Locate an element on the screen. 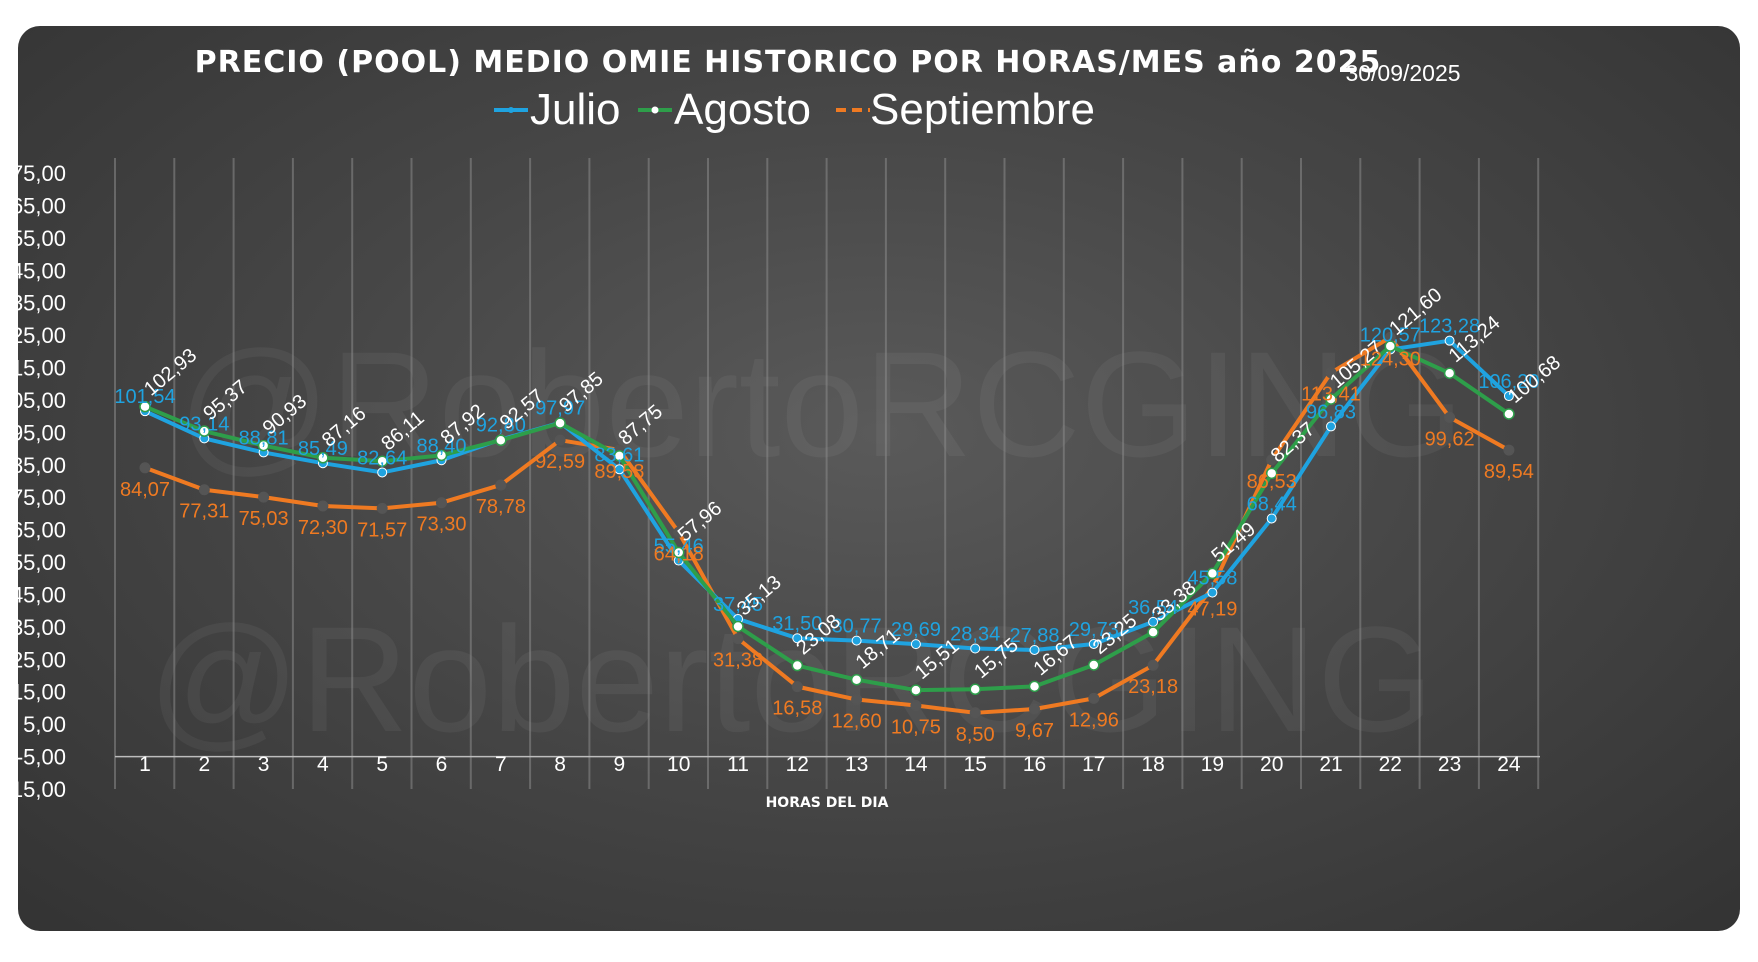 The height and width of the screenshot is (962, 1758). legend-julio-marker is located at coordinates (511, 110).